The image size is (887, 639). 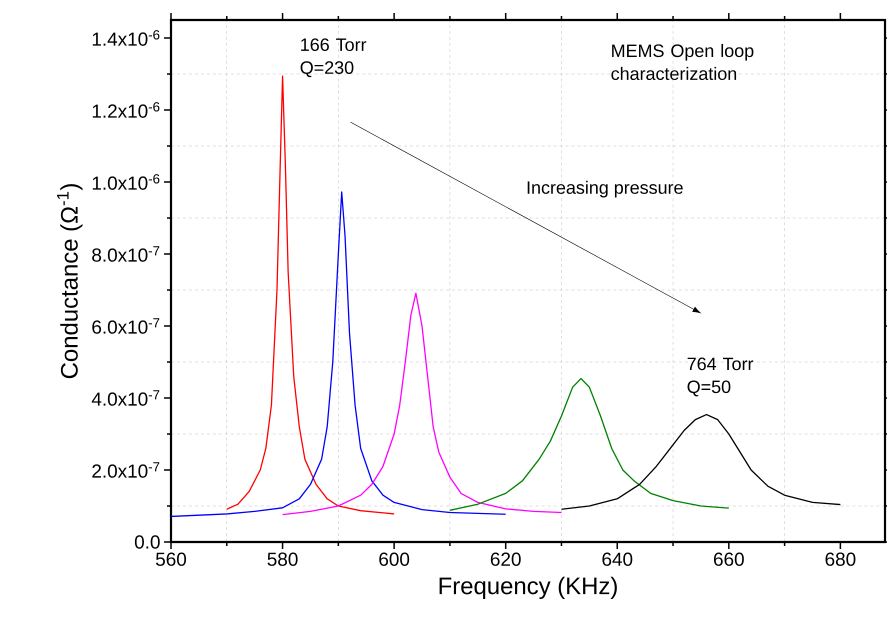 I want to click on x-tick-label: 600, so click(x=394, y=559).